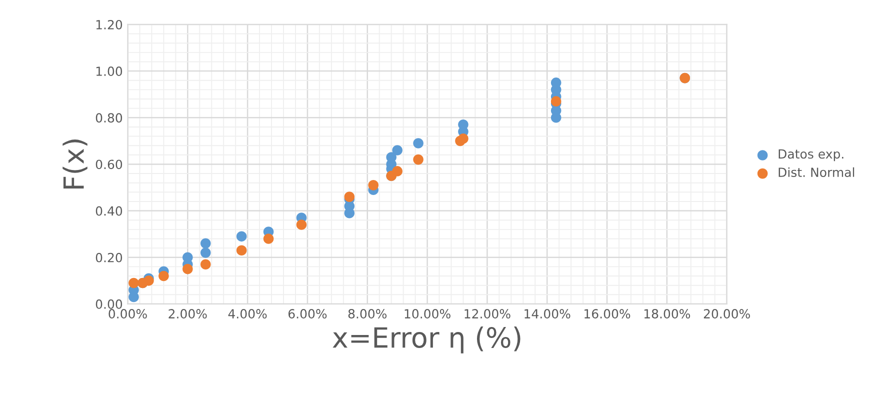  I want to click on y-tick-label: 1.20, so click(109, 25).